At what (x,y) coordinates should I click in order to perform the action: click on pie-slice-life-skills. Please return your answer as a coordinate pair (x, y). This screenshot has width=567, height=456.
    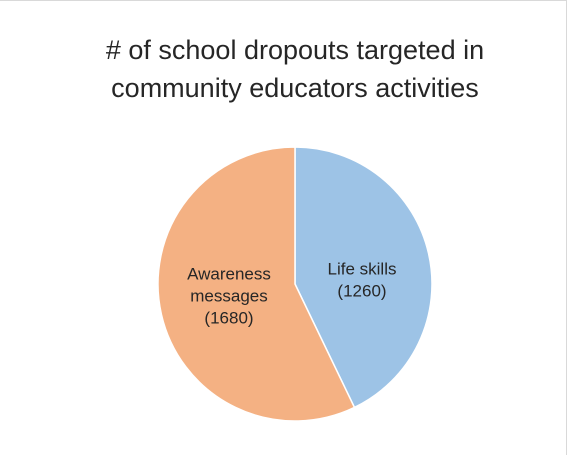
    Looking at the image, I should click on (363, 277).